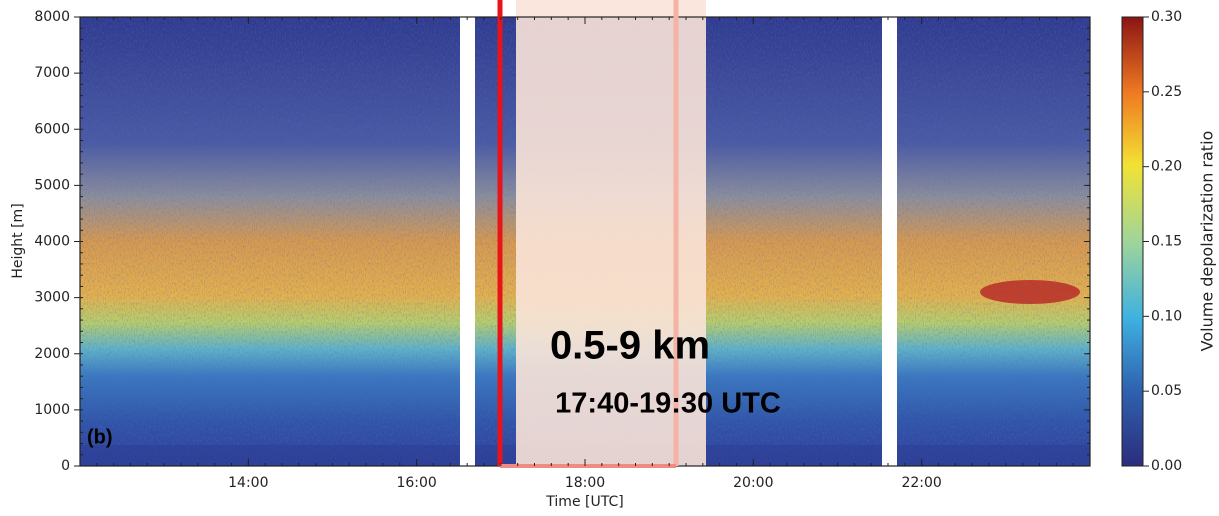  What do you see at coordinates (416, 483) in the screenshot?
I see `x-tick-label: 16:00` at bounding box center [416, 483].